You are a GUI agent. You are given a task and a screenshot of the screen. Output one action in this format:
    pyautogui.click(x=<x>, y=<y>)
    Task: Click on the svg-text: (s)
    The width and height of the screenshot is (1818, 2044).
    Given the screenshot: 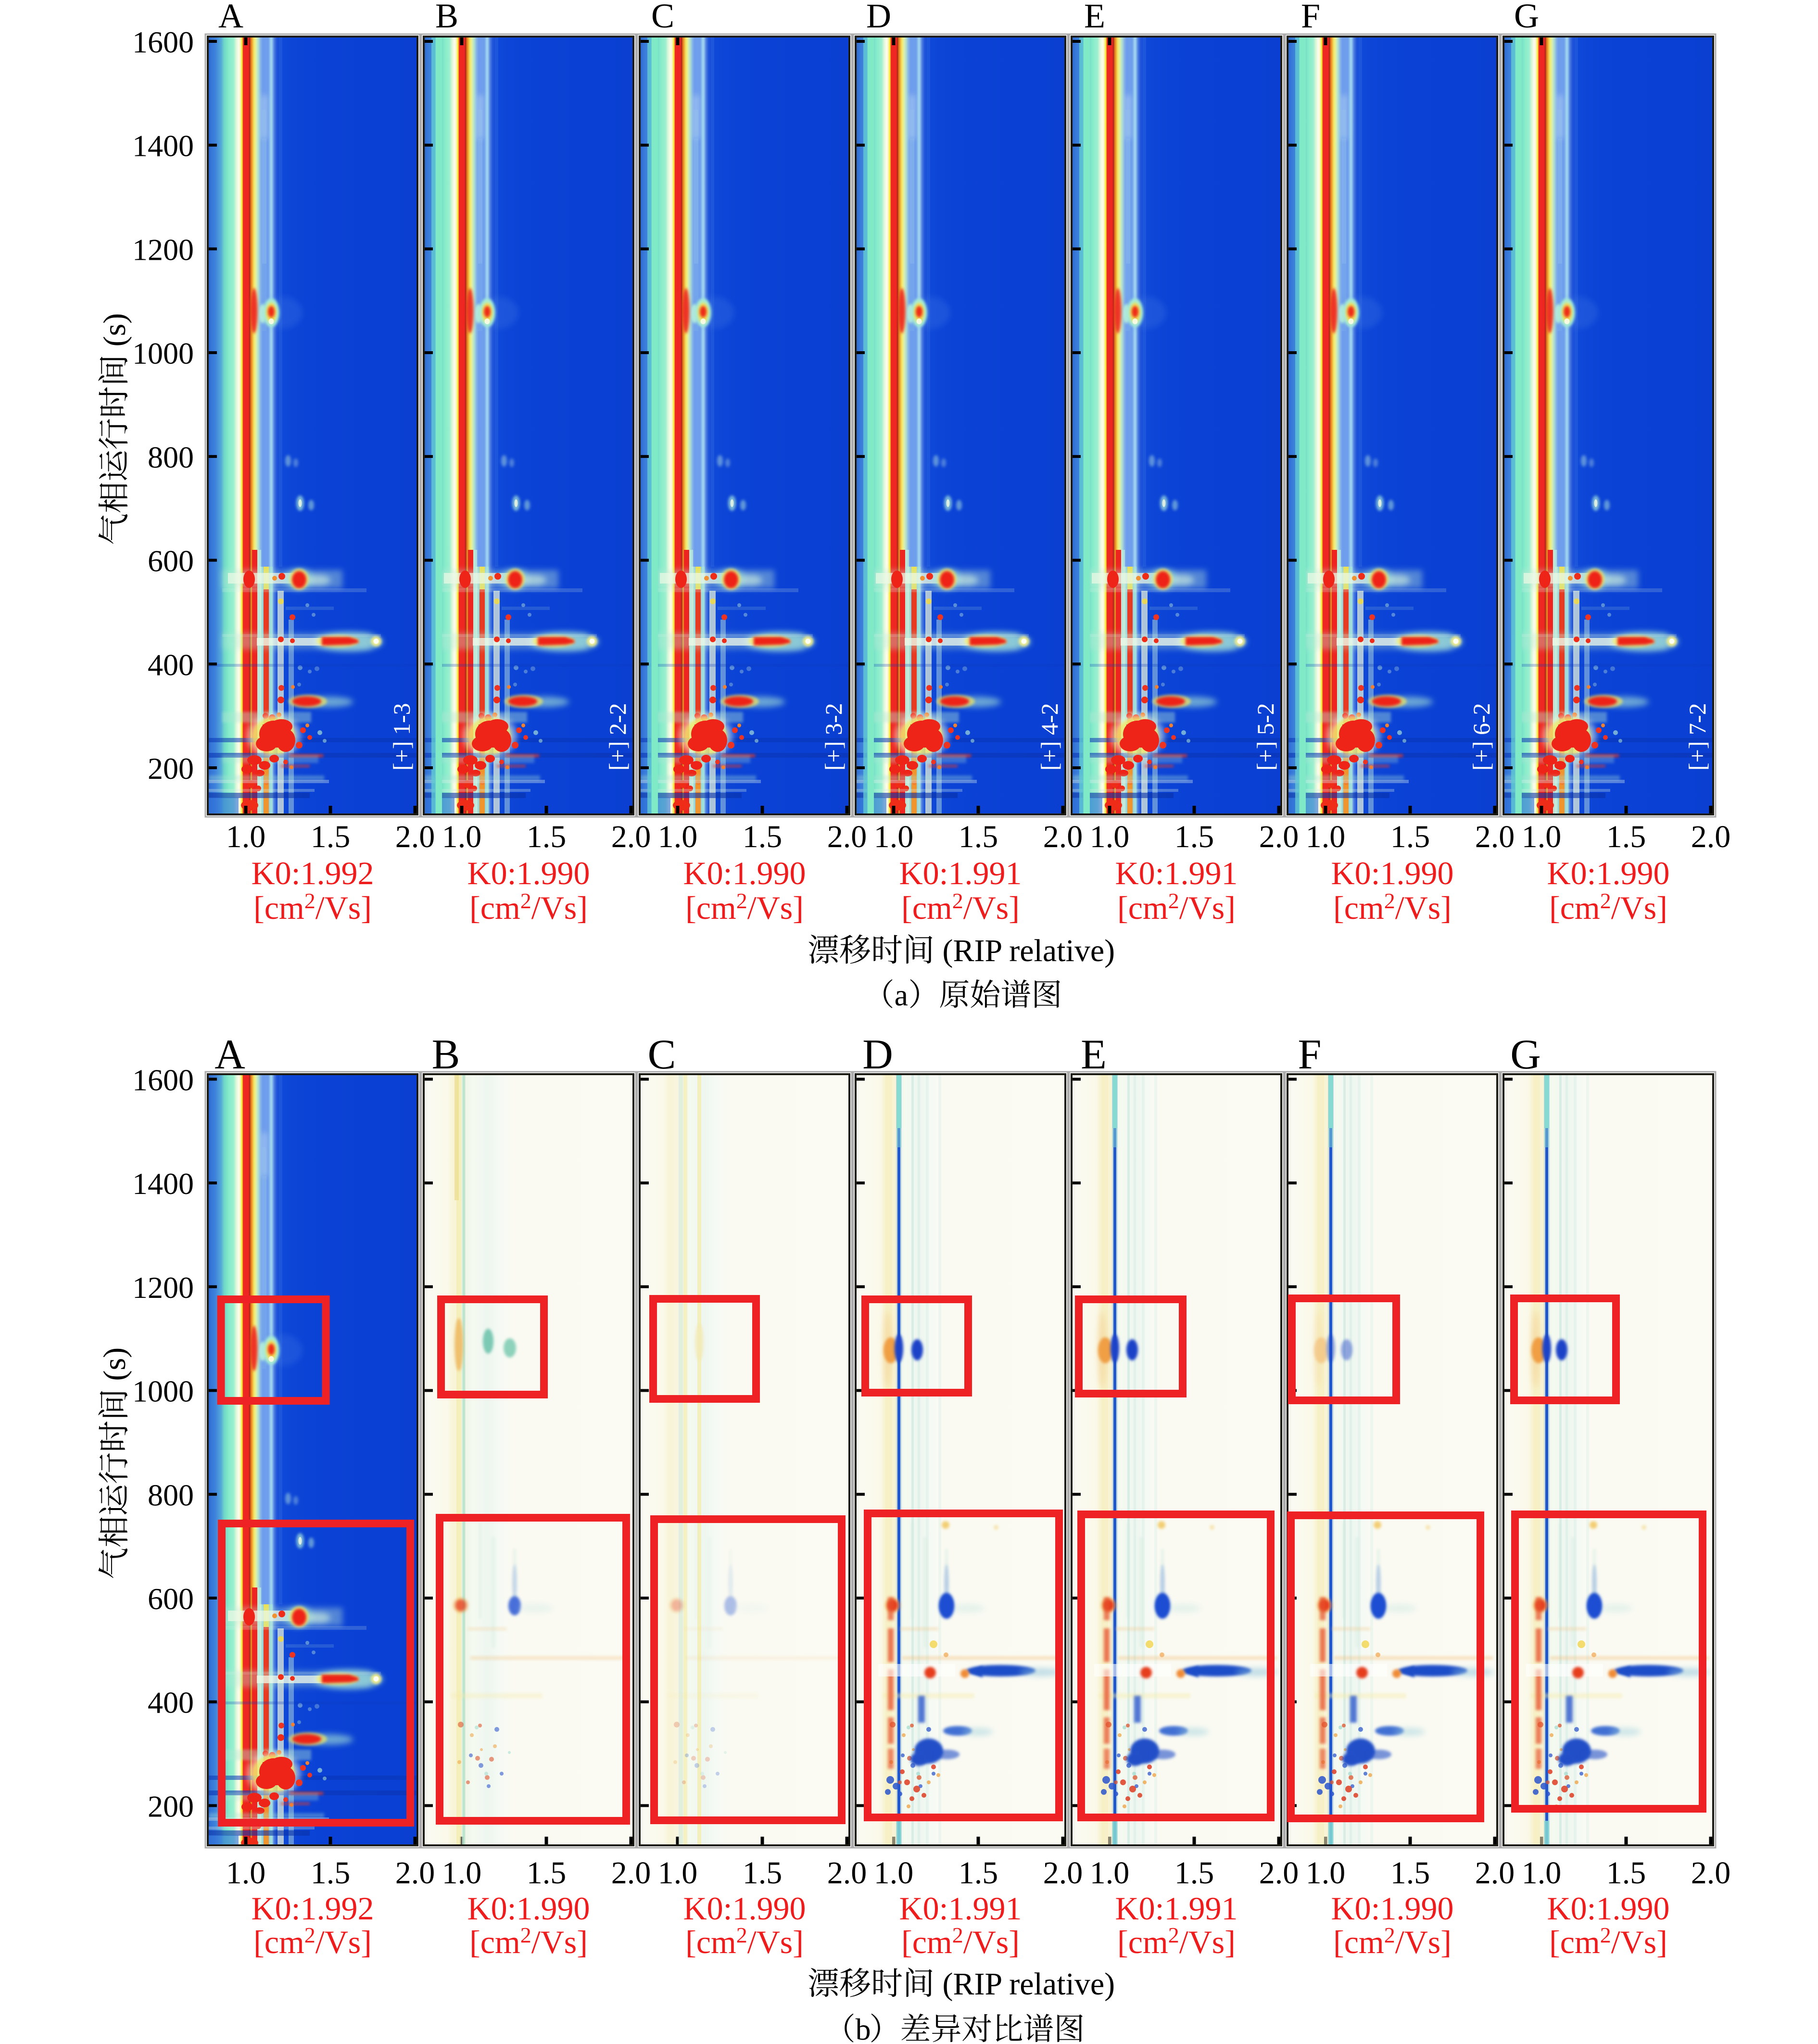 What is the action you would take?
    pyautogui.click(x=114, y=1368)
    